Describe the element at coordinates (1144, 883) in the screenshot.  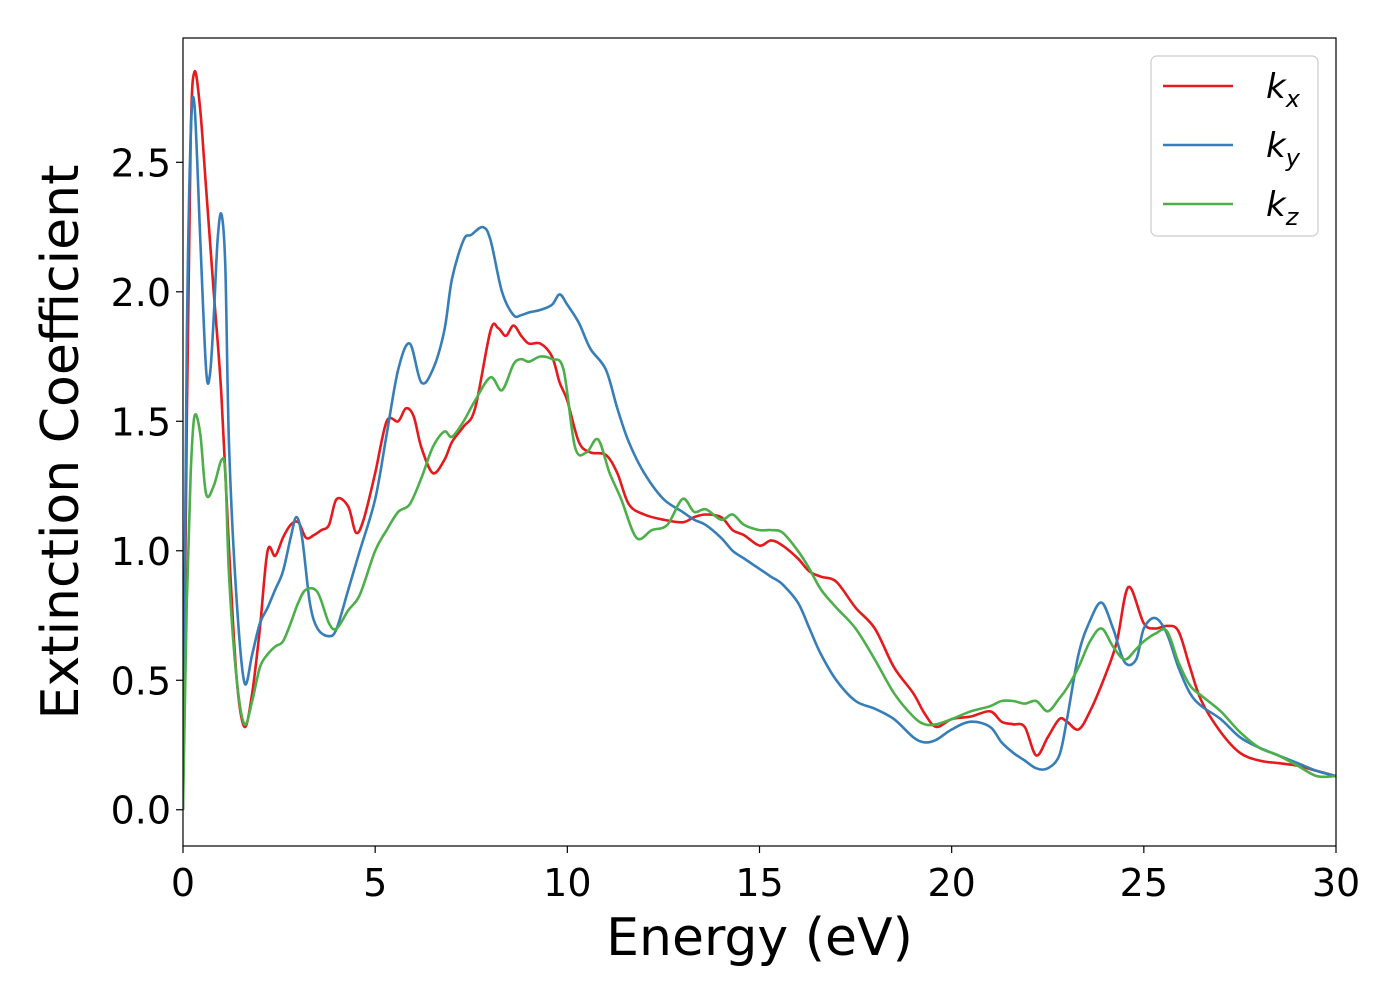
I see `x-tick-label: 25` at that location.